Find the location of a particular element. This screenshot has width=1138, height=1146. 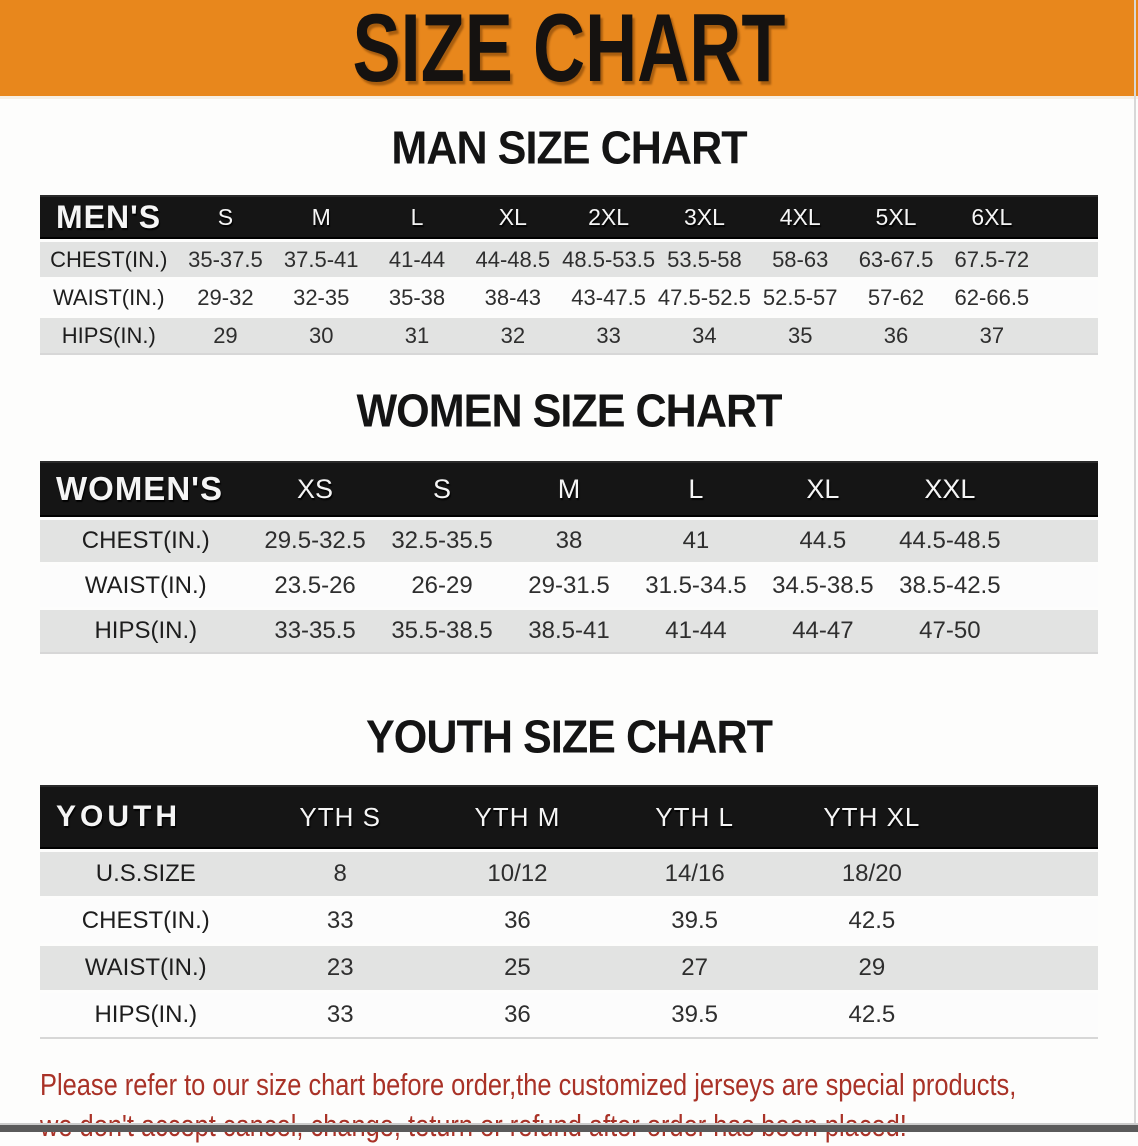

size-table-header-row: MEN'S S M L XL 2XL 3XL 4XL 5XL 6XL is located at coordinates (569, 217).